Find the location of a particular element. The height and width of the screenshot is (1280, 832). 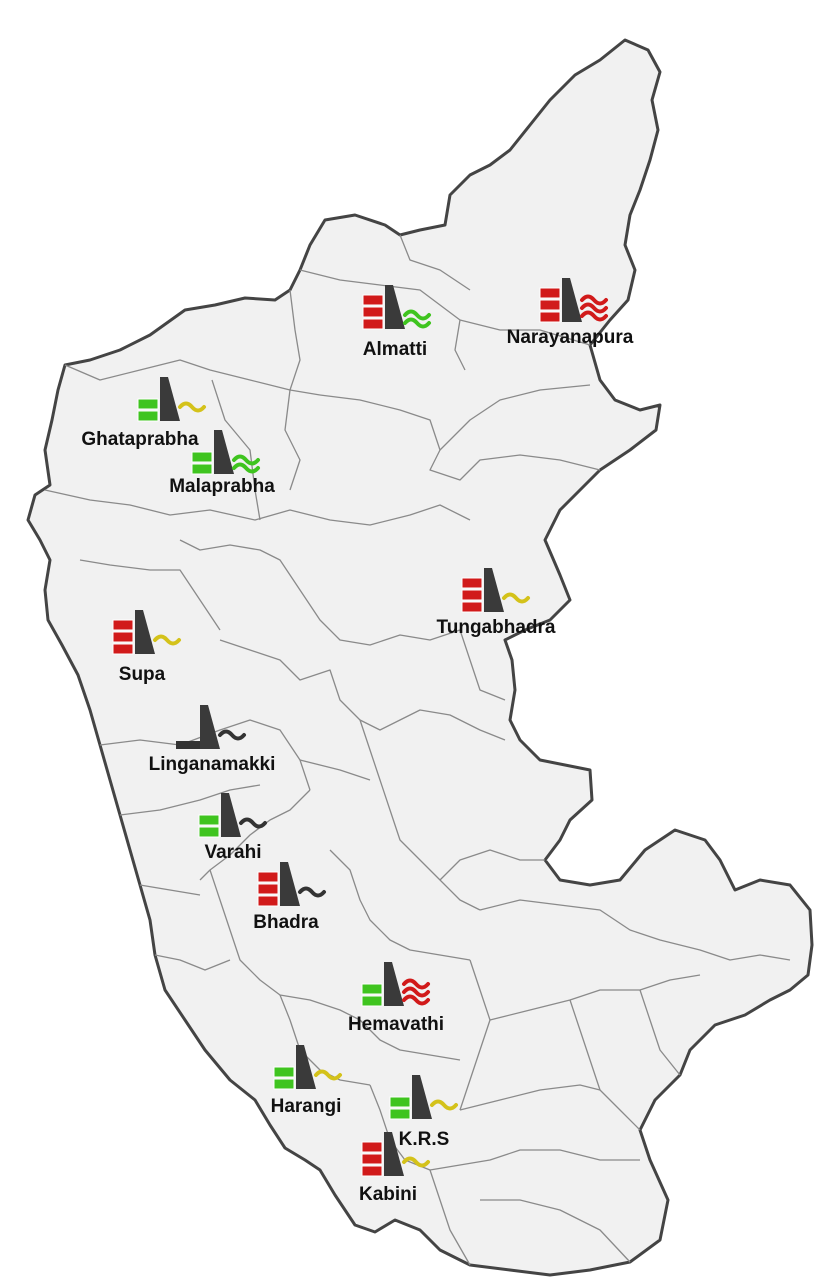

dam-label-ghataprabha: Ghataprabha is located at coordinates (140, 439).